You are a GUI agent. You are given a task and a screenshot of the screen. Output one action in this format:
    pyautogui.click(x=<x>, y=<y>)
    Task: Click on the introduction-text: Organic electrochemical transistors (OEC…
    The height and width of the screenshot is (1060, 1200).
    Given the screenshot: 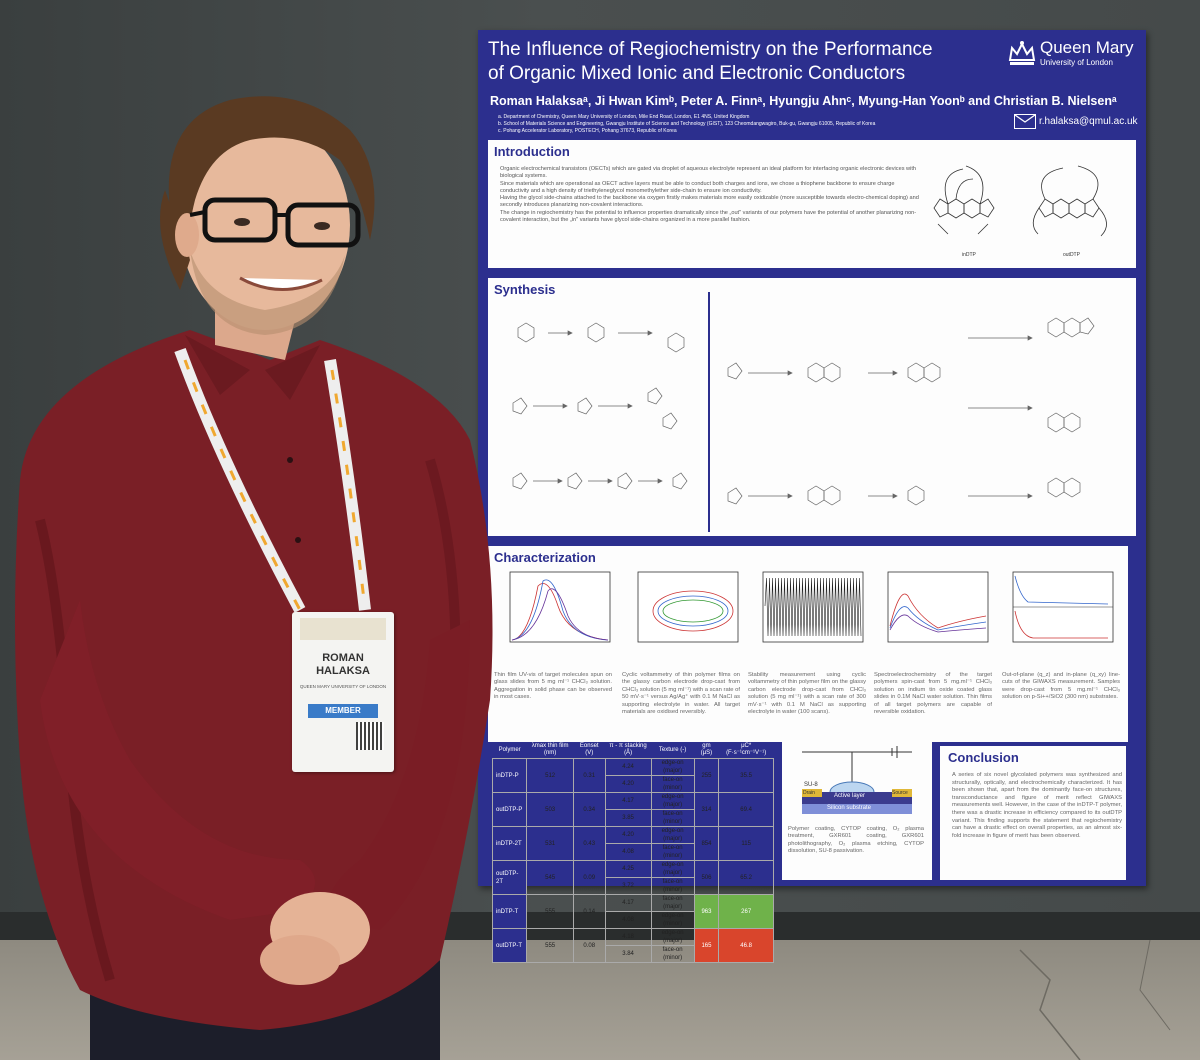 What is the action you would take?
    pyautogui.click(x=710, y=195)
    